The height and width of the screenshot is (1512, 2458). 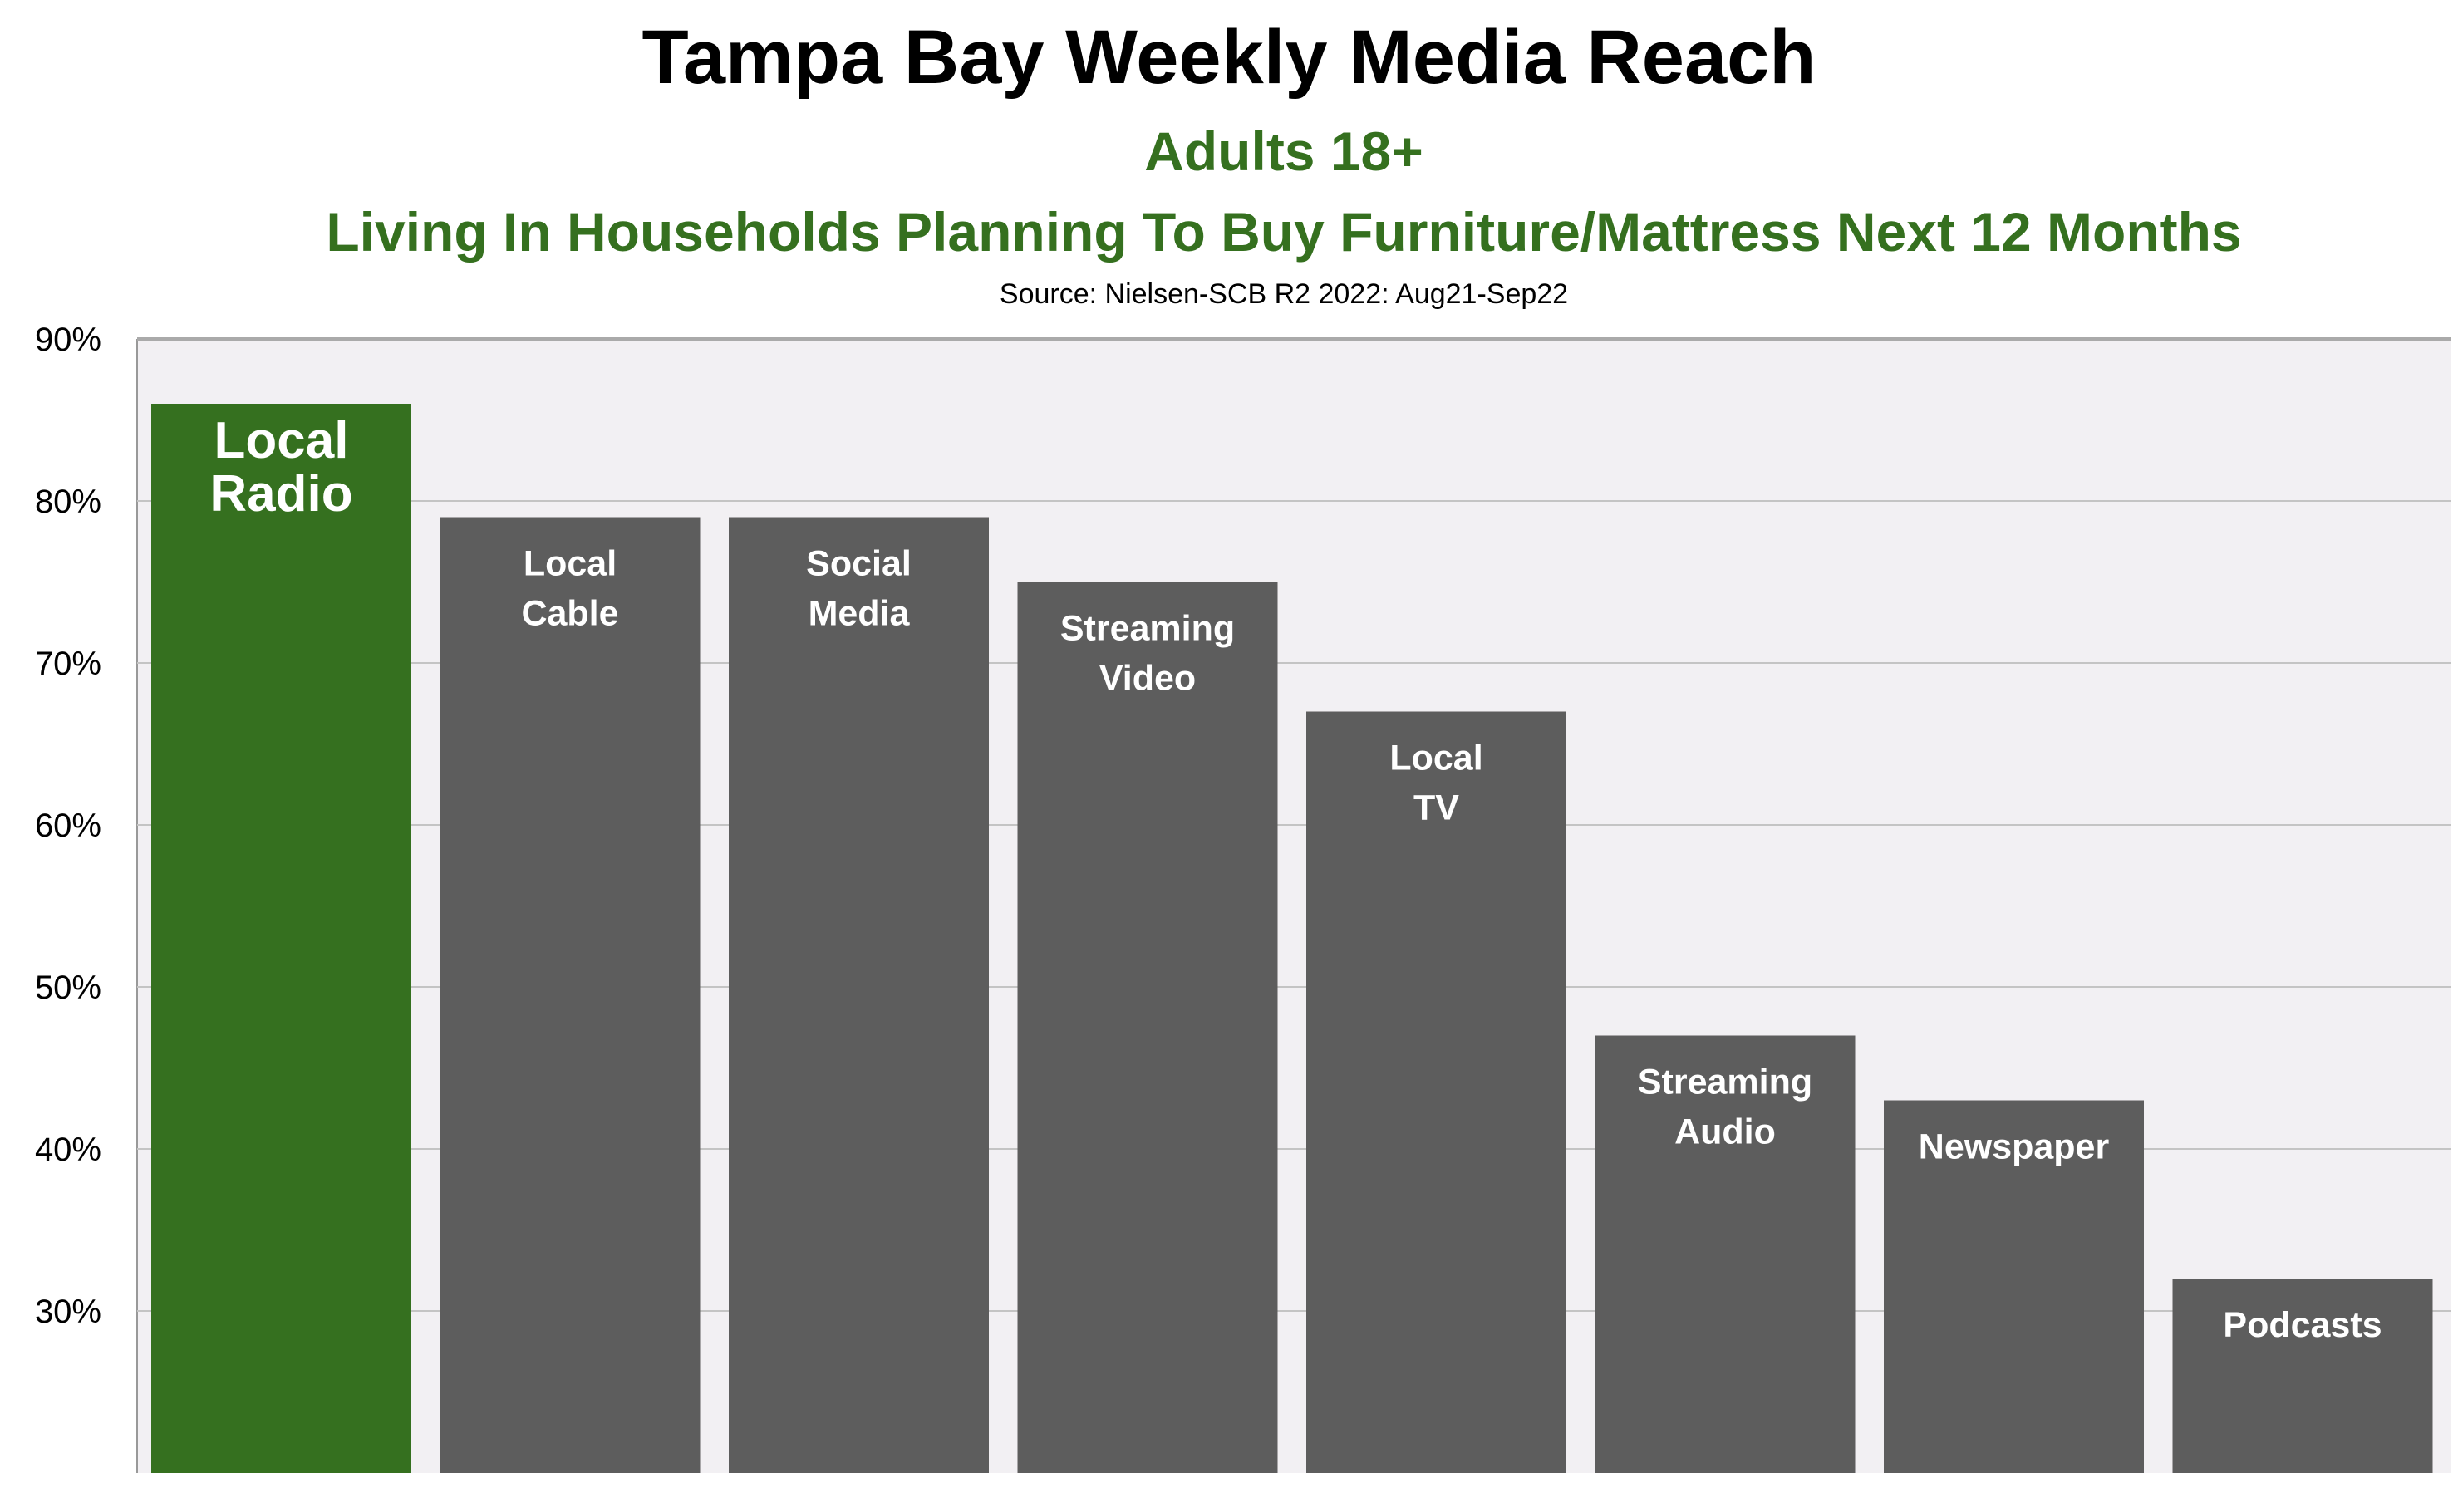 What do you see at coordinates (68, 1150) in the screenshot?
I see `y-tick-label: 40%` at bounding box center [68, 1150].